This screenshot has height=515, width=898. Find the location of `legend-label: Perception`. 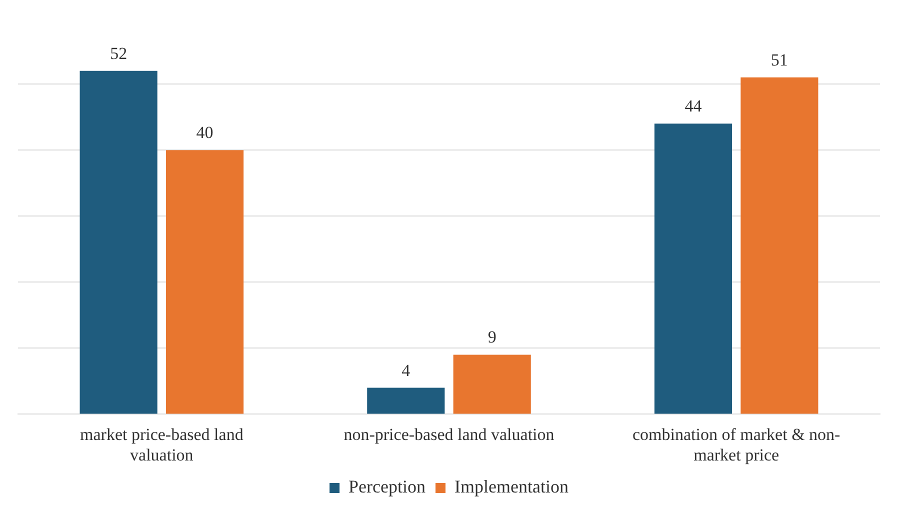

legend-label: Perception is located at coordinates (387, 486).